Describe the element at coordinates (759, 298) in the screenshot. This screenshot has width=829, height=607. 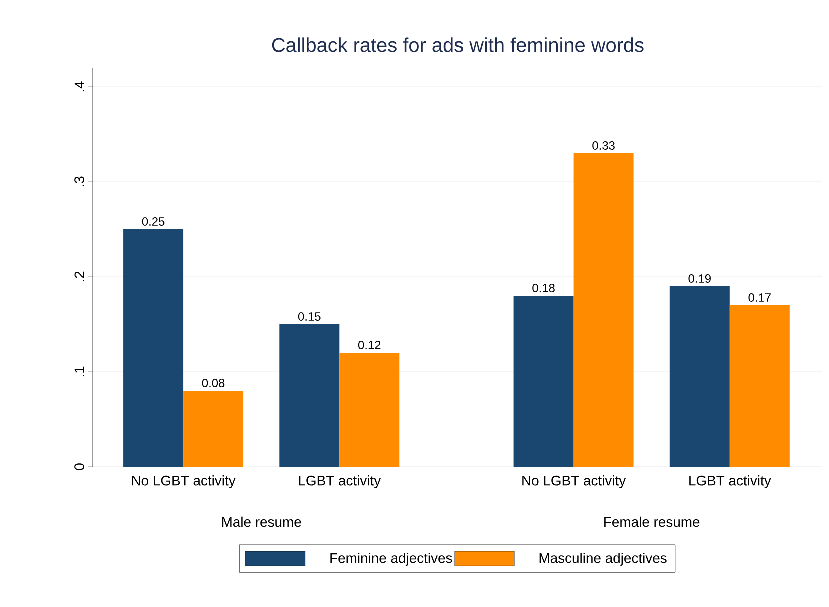
I see `data-label: 0.17` at that location.